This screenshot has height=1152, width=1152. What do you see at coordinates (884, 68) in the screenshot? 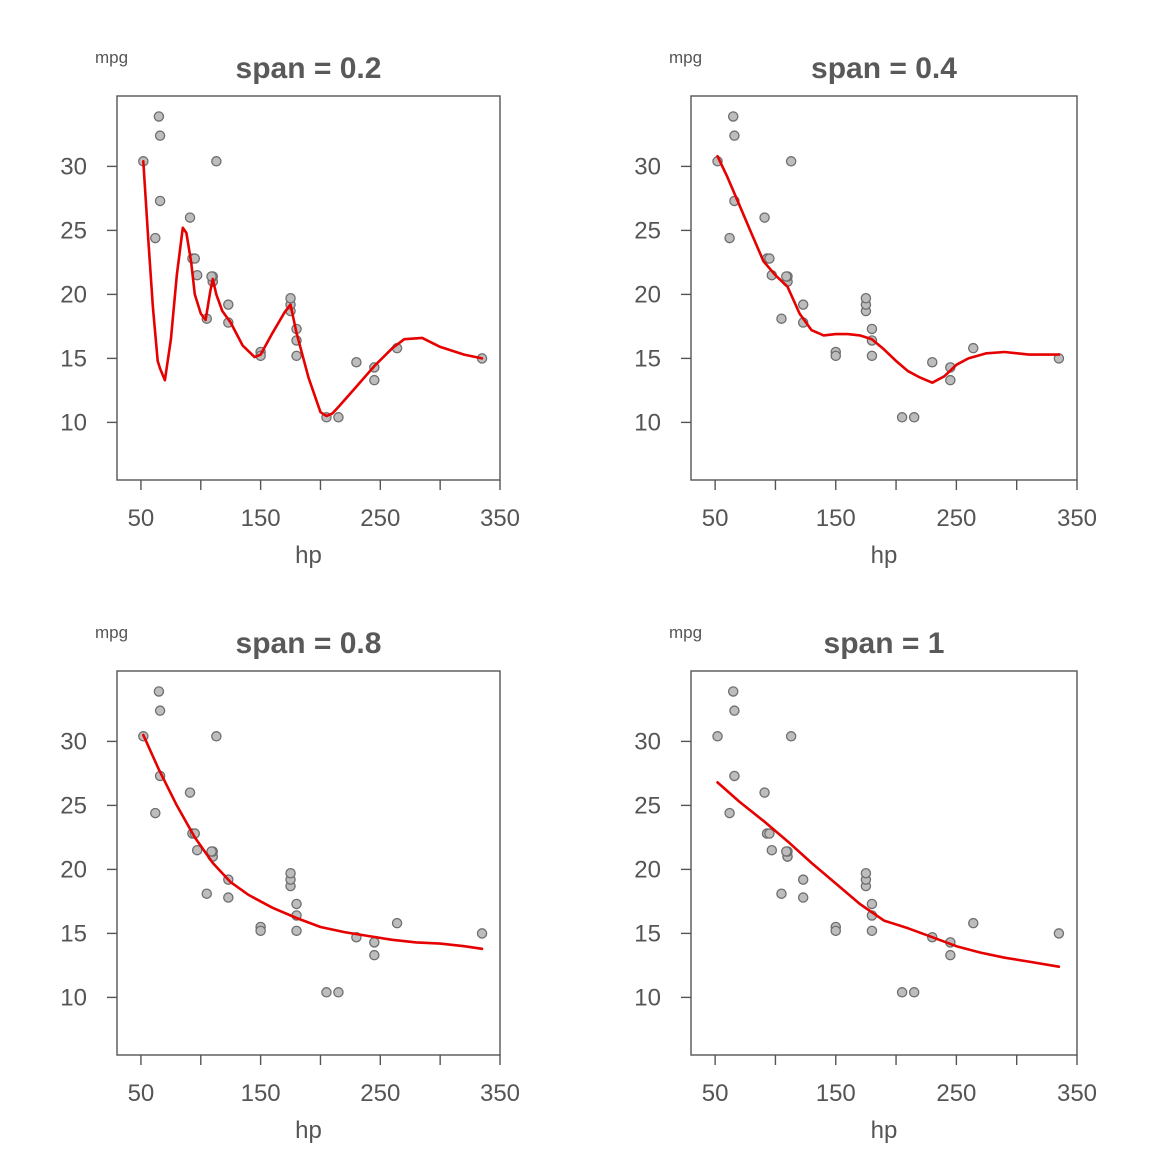
I see `chart-title: span = 0.4` at bounding box center [884, 68].